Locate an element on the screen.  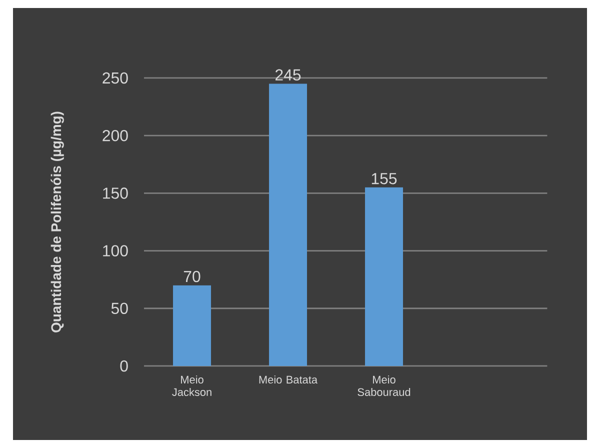
data-label: 70 is located at coordinates (192, 276).